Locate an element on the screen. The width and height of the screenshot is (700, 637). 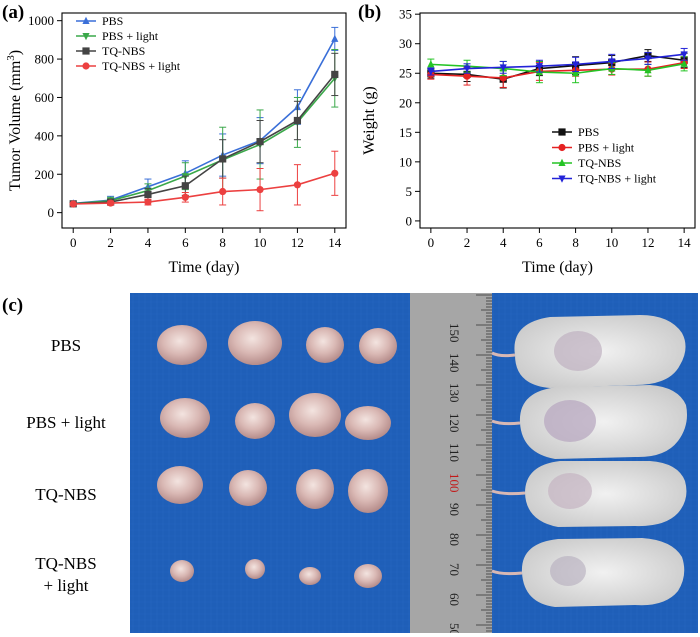
y-tick-label: 400 is located at coordinates (45, 135).